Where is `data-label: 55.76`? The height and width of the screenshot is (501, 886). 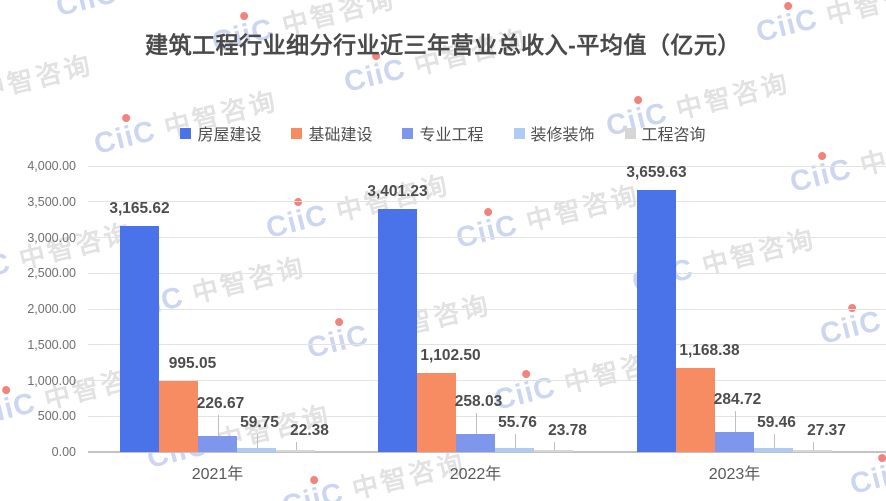 data-label: 55.76 is located at coordinates (517, 422).